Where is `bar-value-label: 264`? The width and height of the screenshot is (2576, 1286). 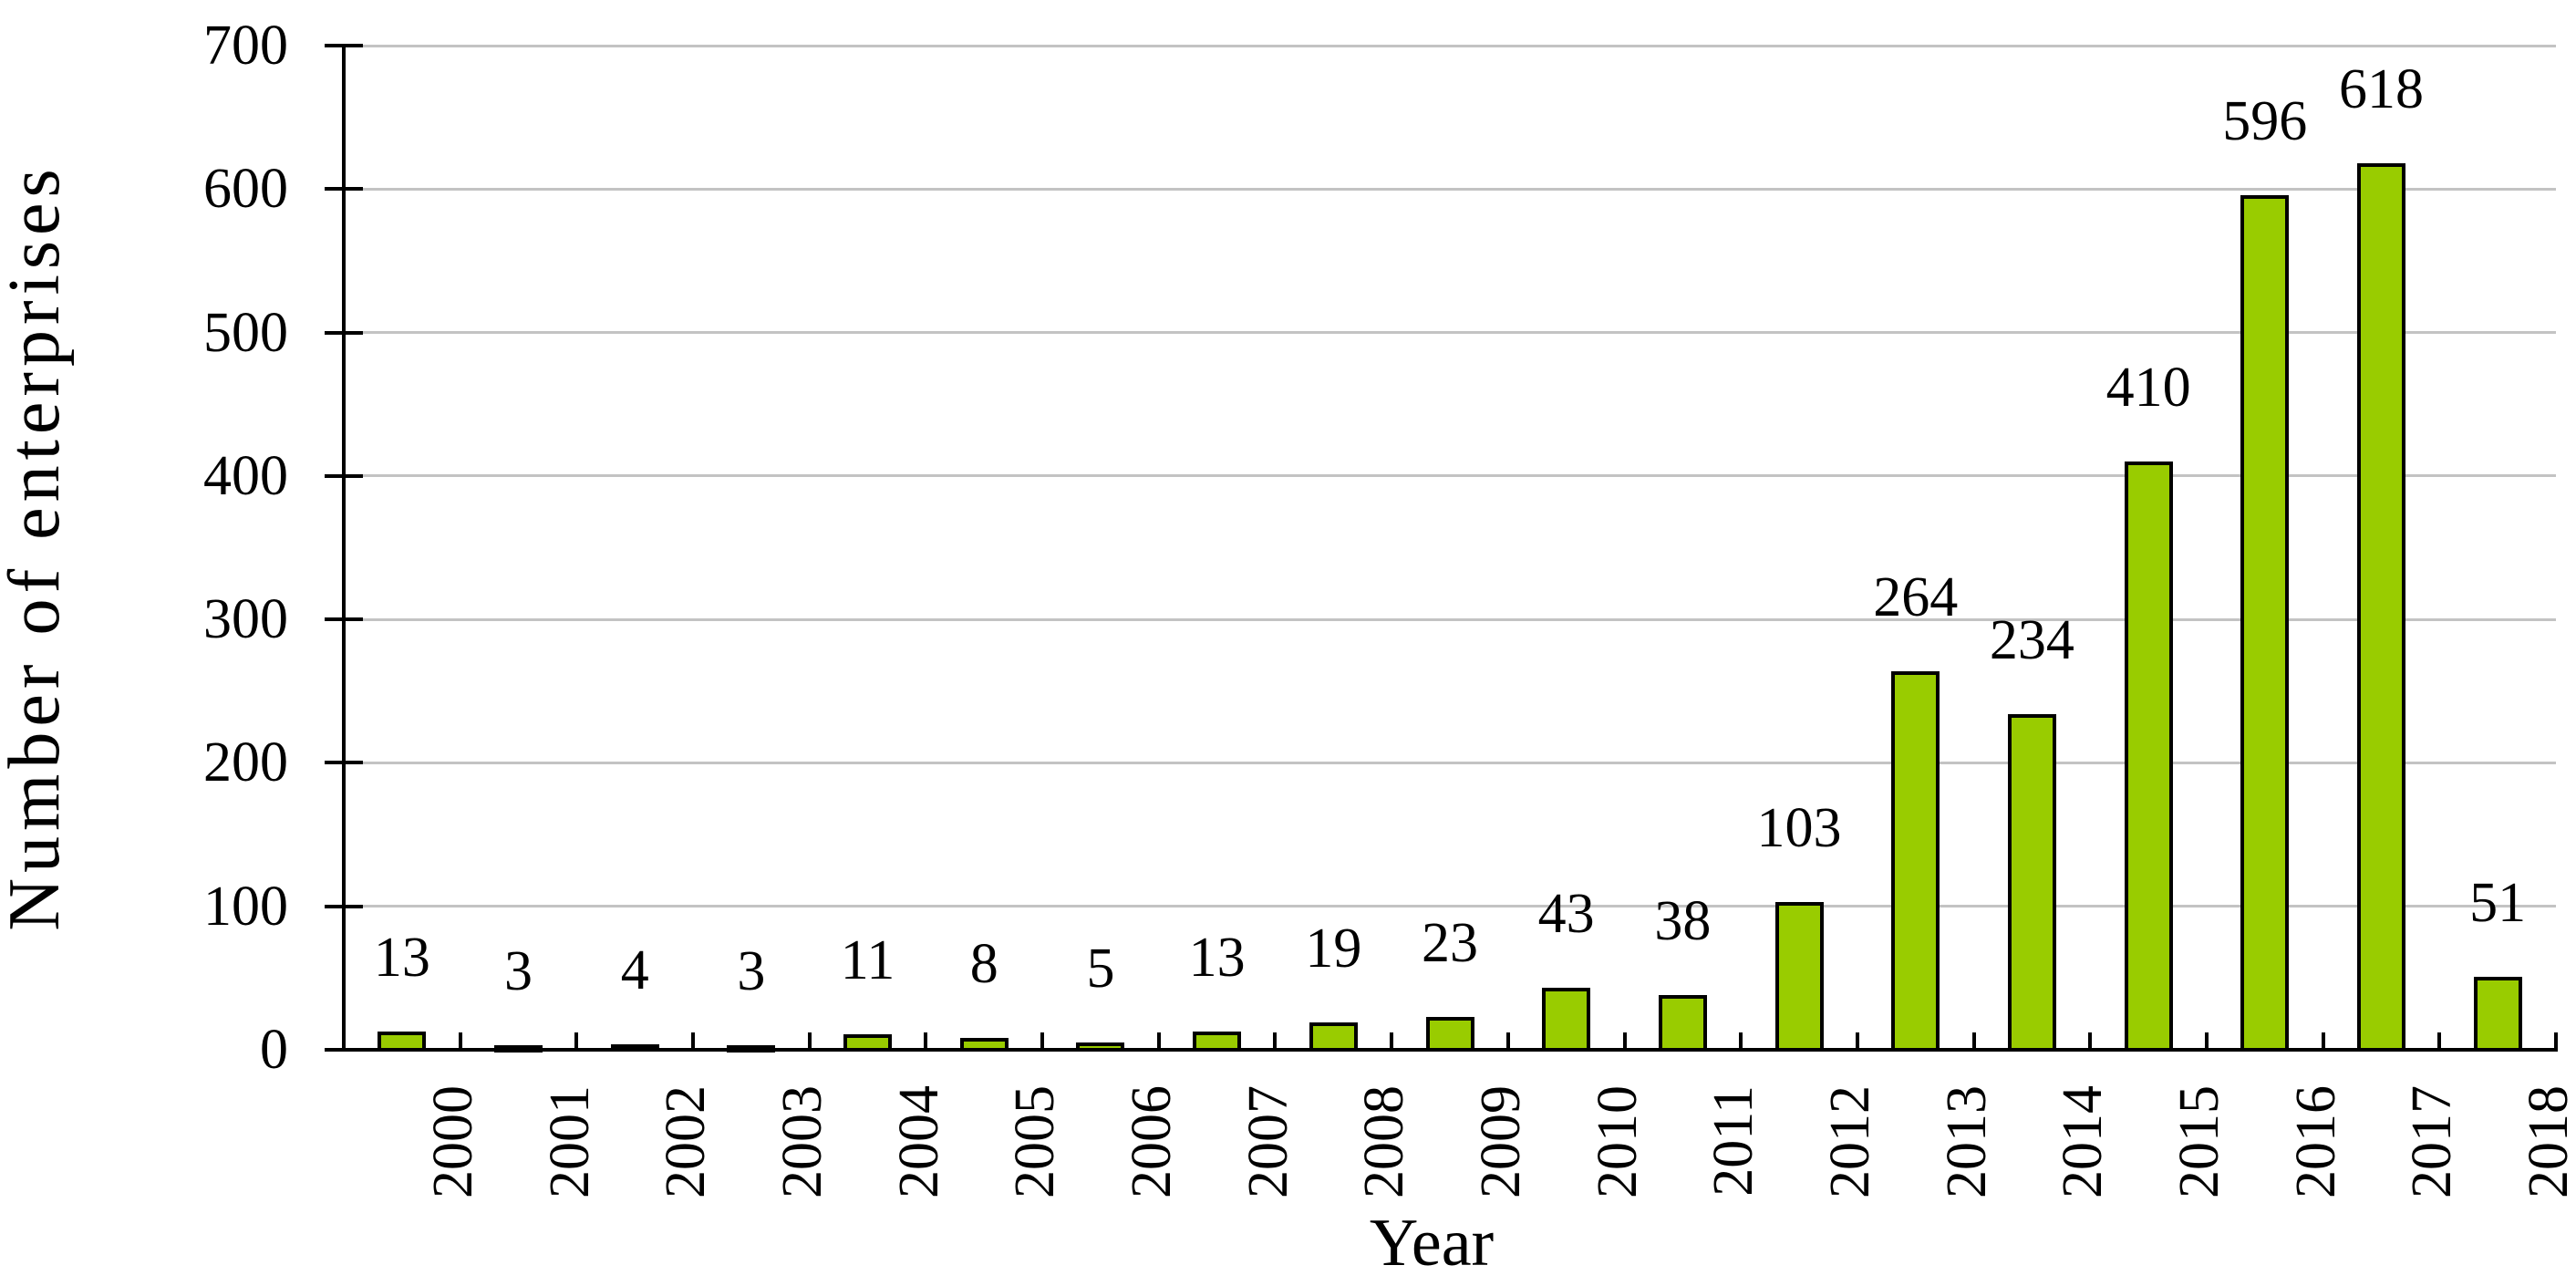
bar-value-label: 264 is located at coordinates (1916, 596).